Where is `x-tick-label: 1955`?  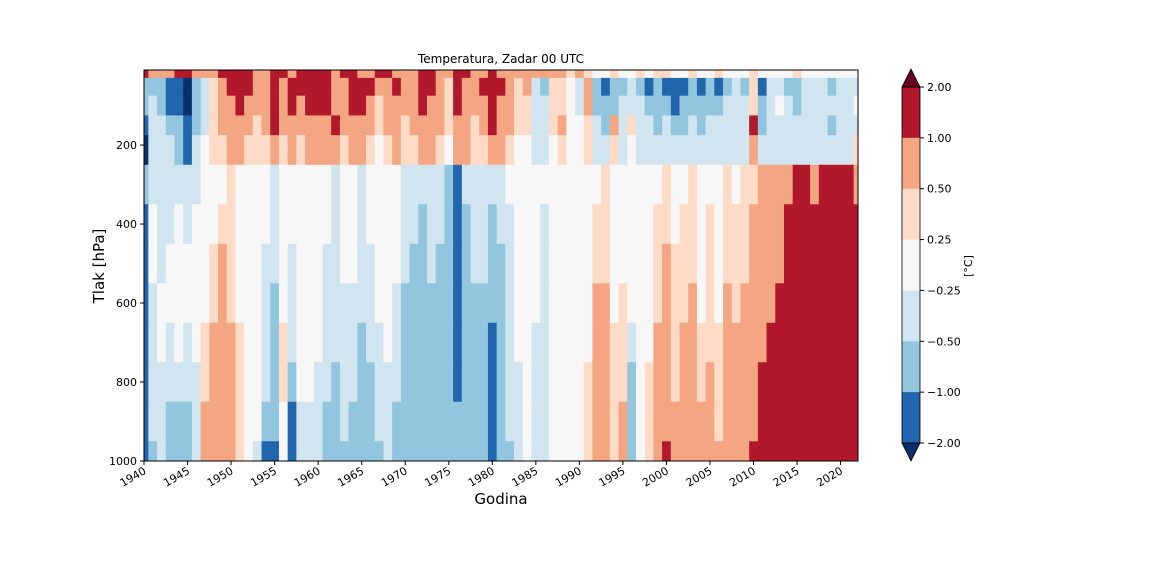 x-tick-label: 1955 is located at coordinates (263, 476).